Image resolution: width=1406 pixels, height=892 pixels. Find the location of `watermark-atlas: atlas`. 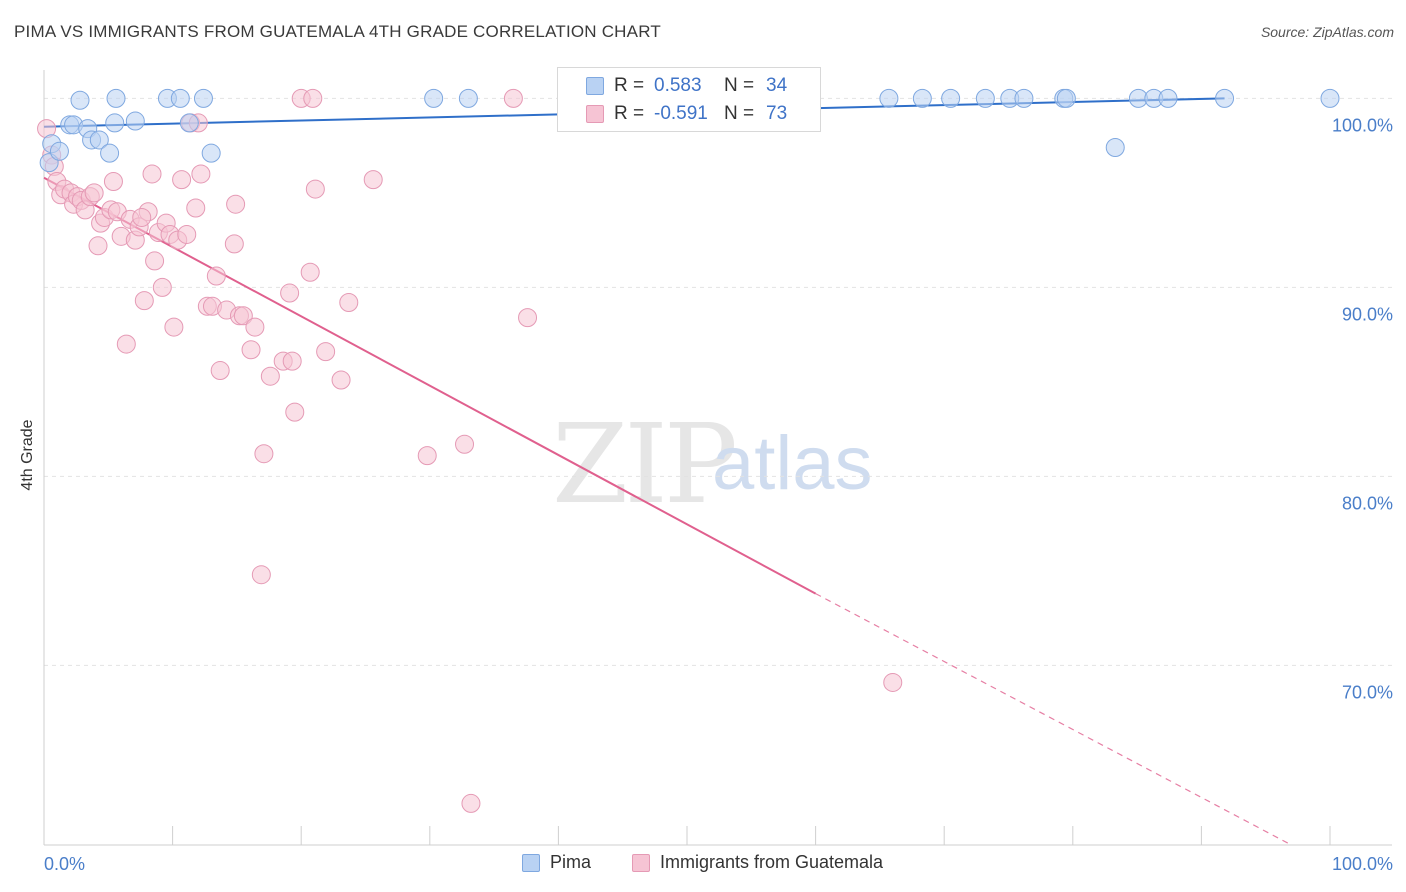

watermark-atlas: atlas is located at coordinates (792, 463).